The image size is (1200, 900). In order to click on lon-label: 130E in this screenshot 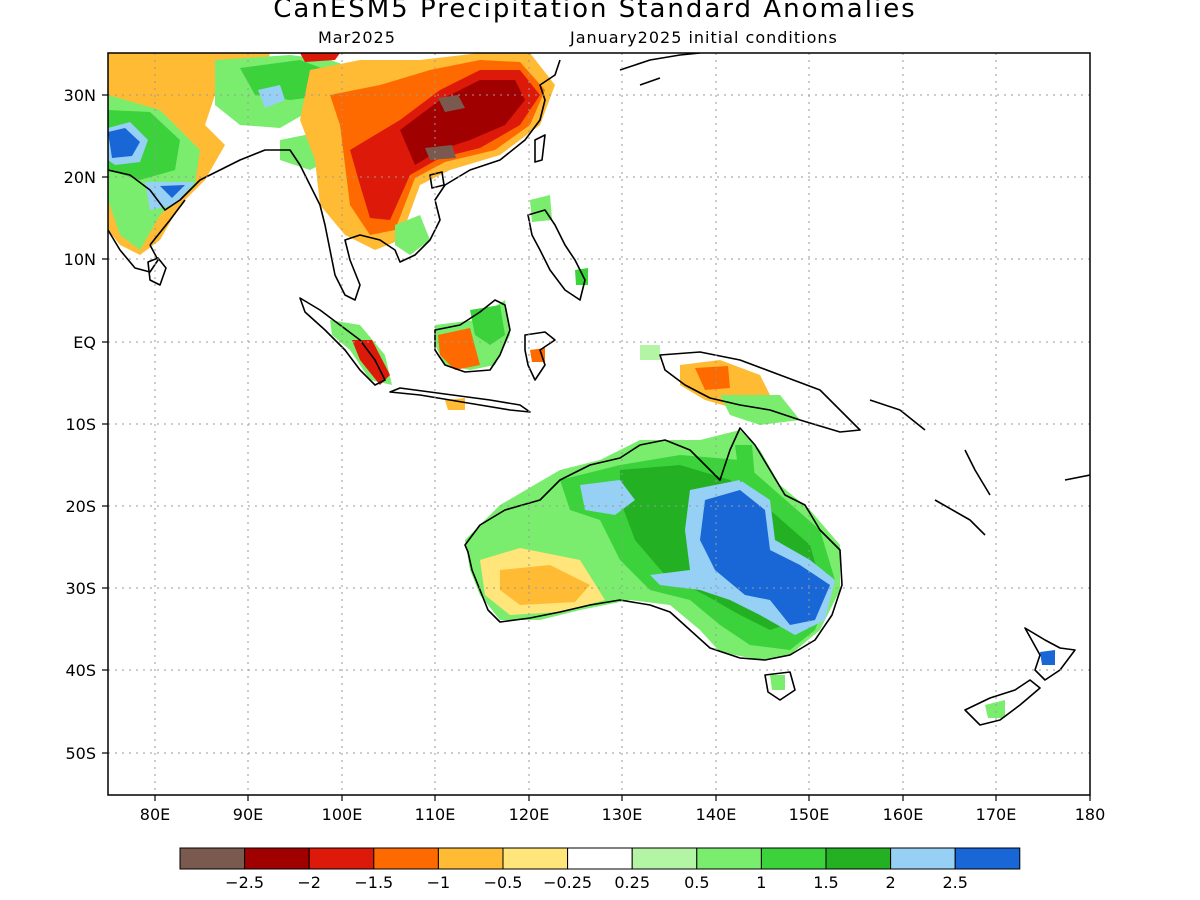, I will do `click(622, 814)`.